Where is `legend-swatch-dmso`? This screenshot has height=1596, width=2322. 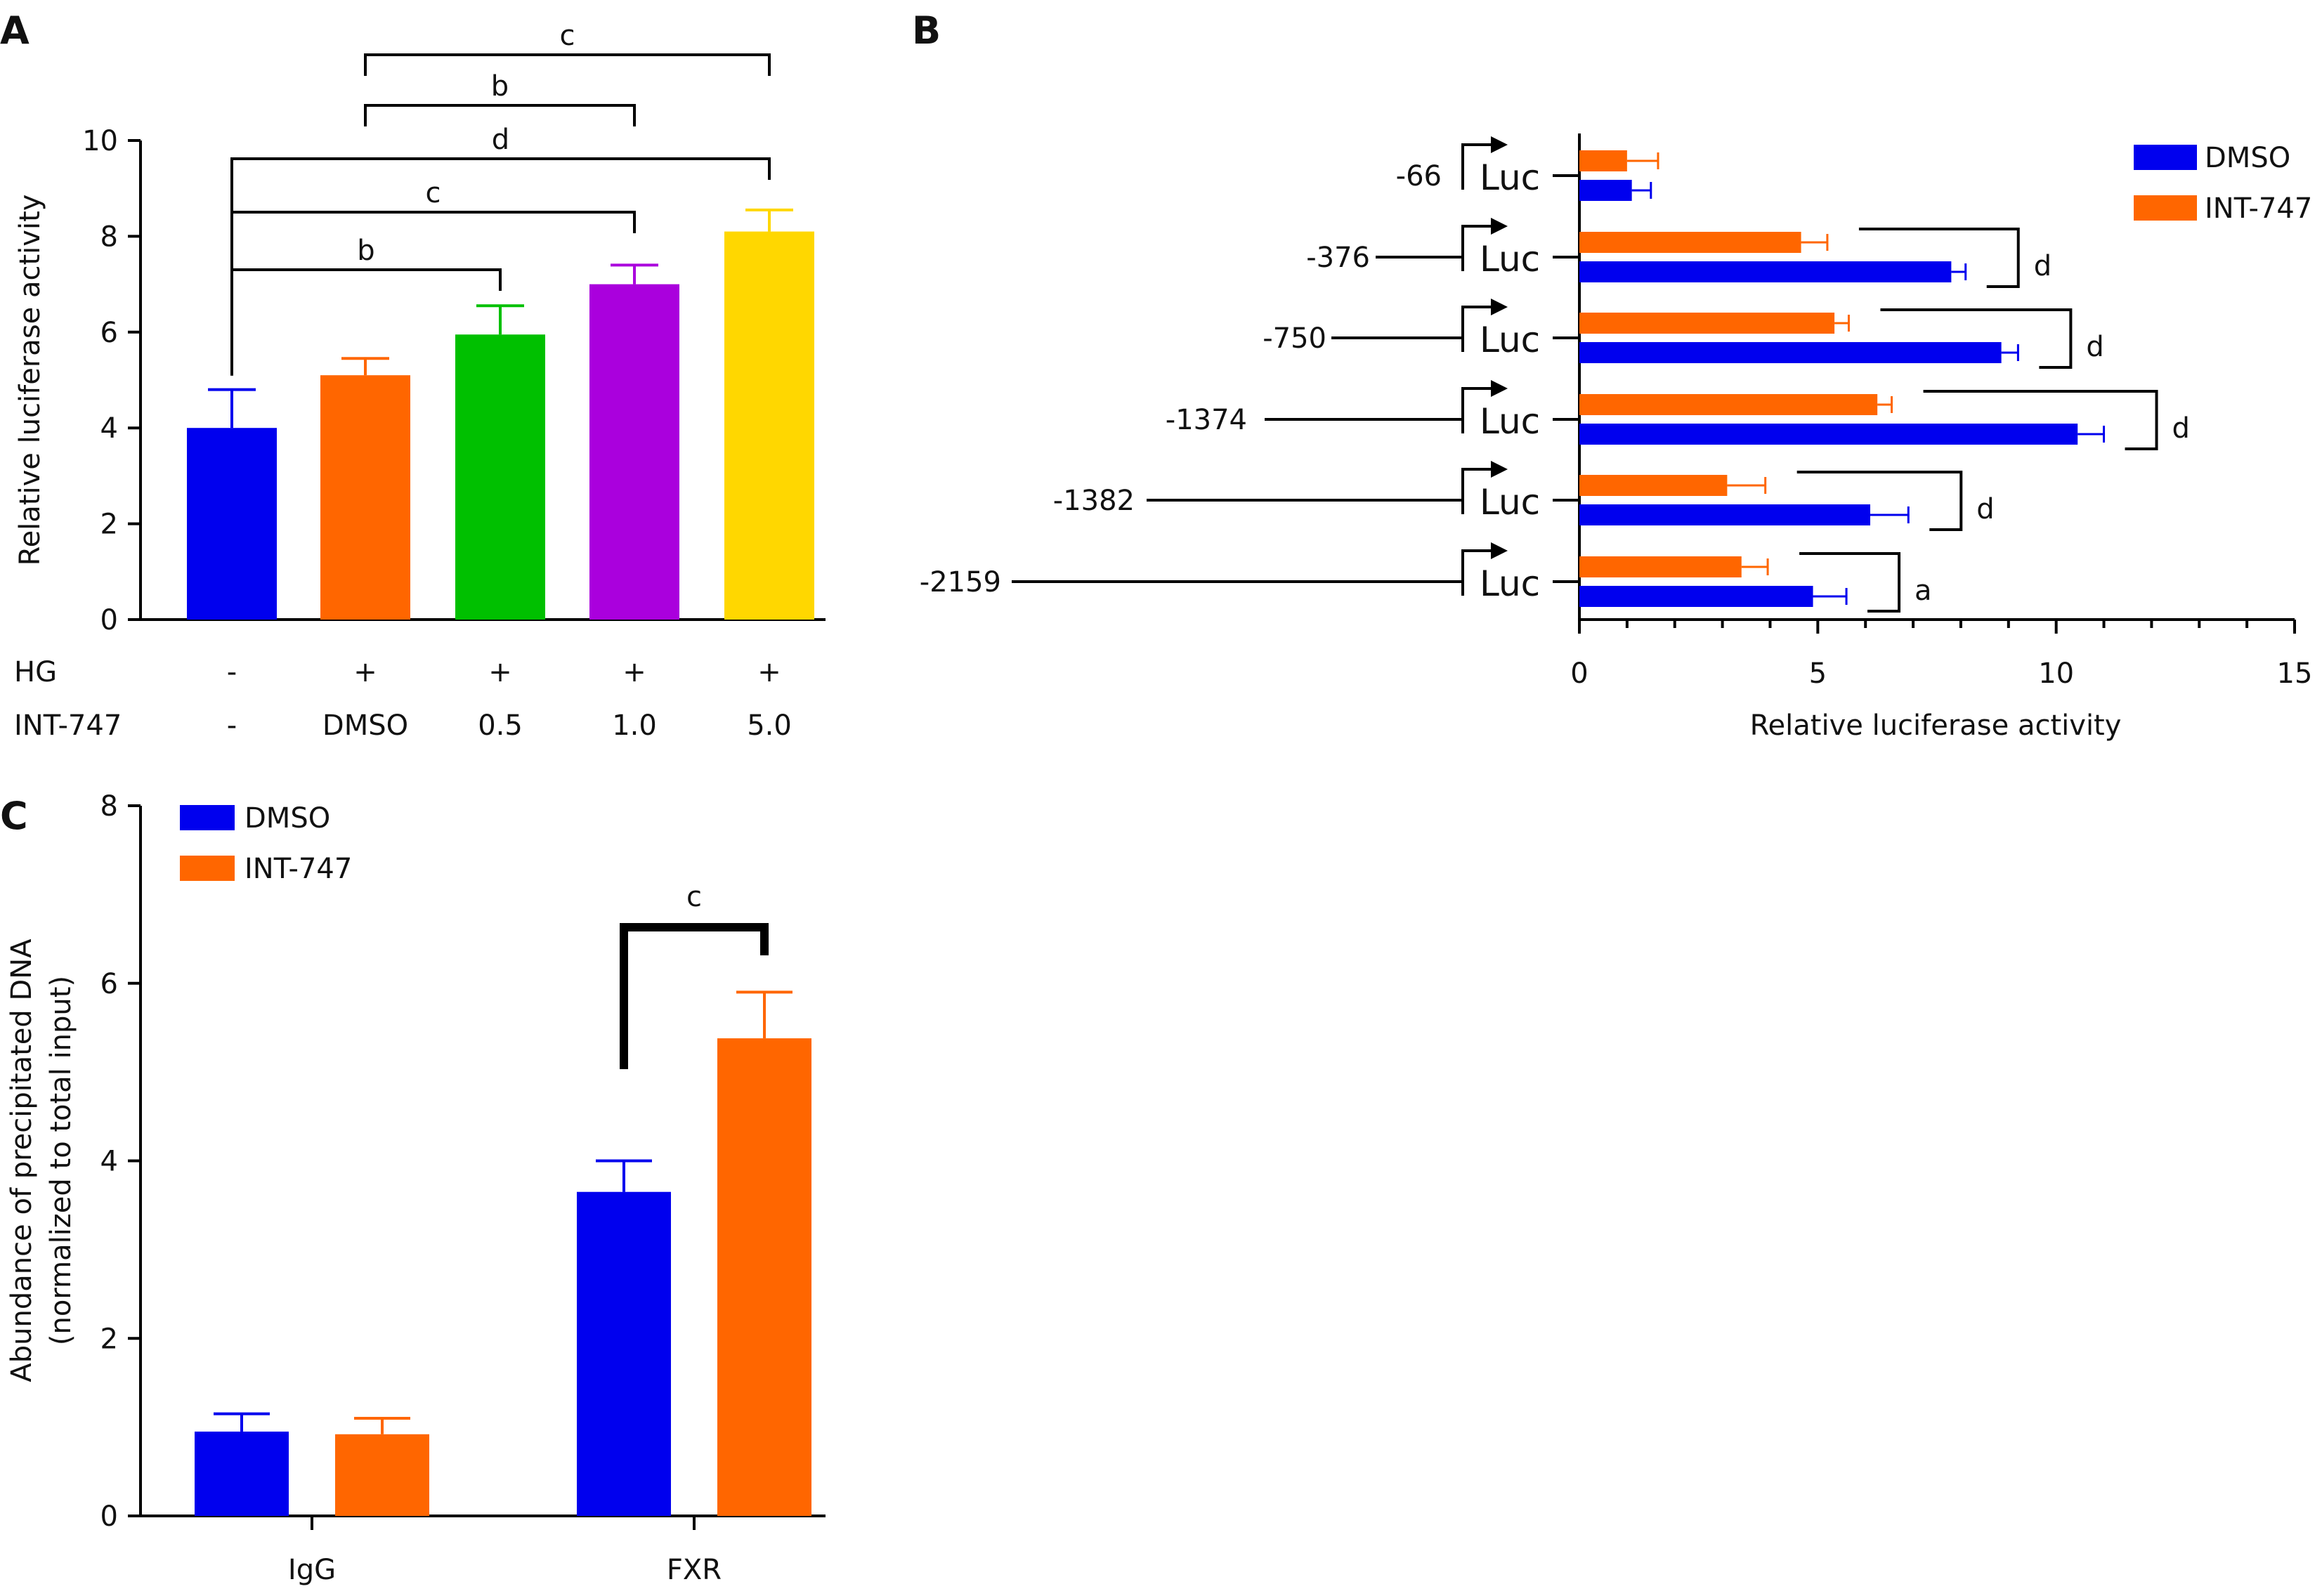 legend-swatch-dmso is located at coordinates (2165, 157).